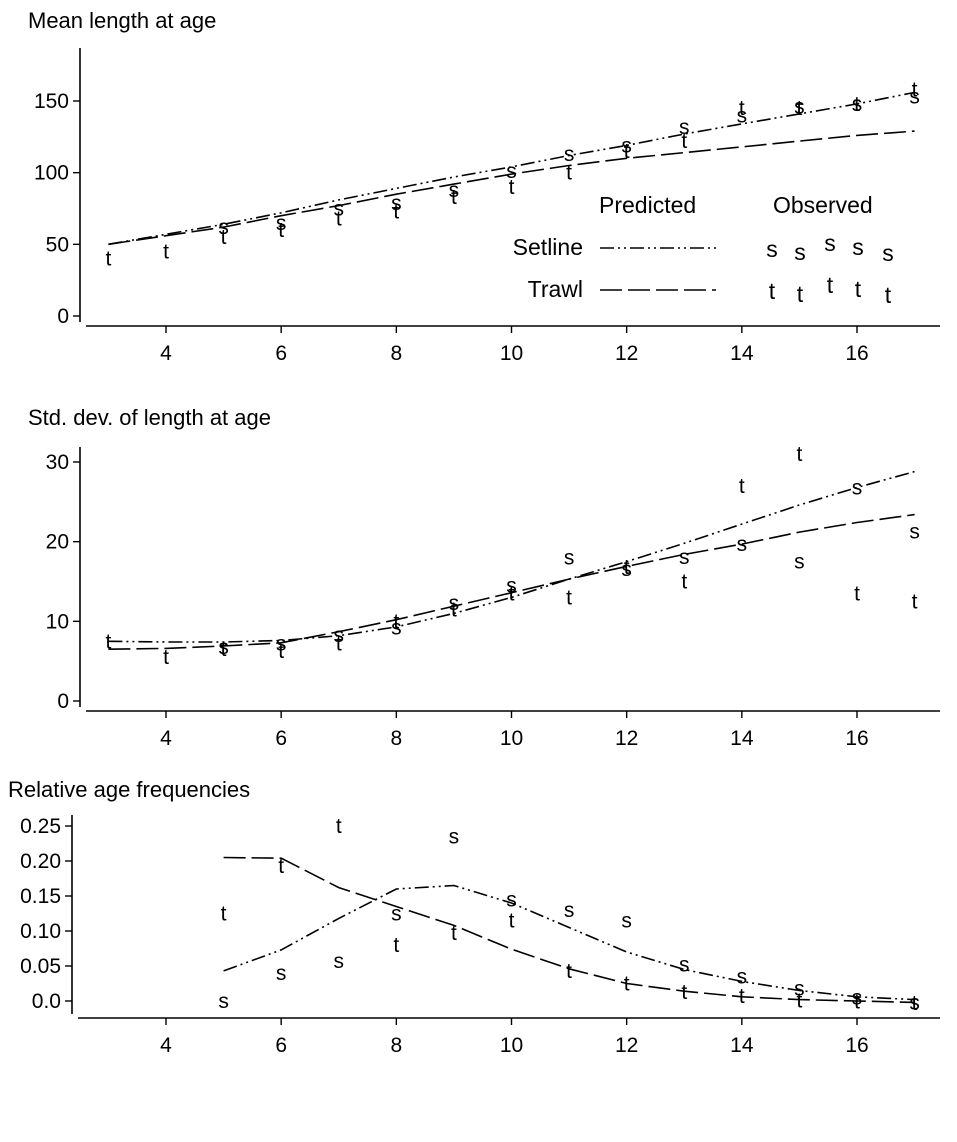 This screenshot has width=957, height=1142. I want to click on y-tick-label: 0.05, so click(40, 966).